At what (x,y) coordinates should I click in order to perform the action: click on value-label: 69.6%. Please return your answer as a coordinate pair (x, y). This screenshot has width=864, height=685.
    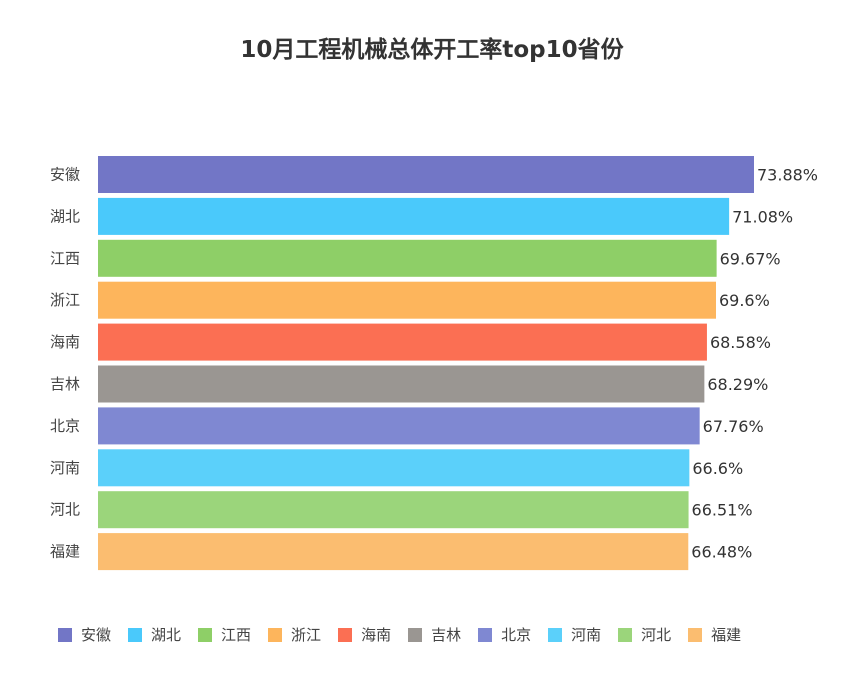
    Looking at the image, I should click on (744, 300).